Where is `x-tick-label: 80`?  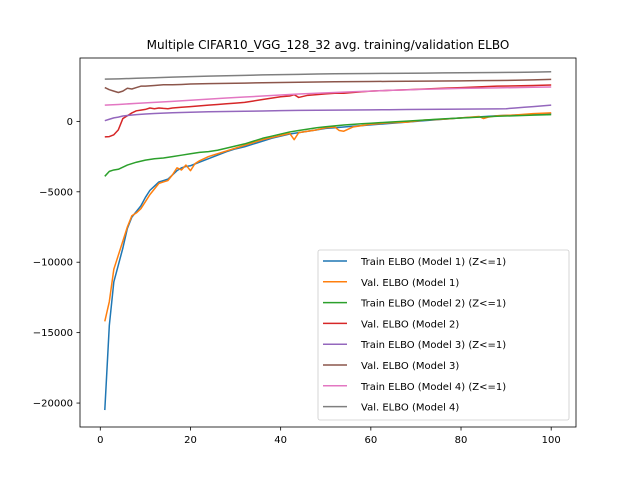 x-tick-label: 80 is located at coordinates (461, 440).